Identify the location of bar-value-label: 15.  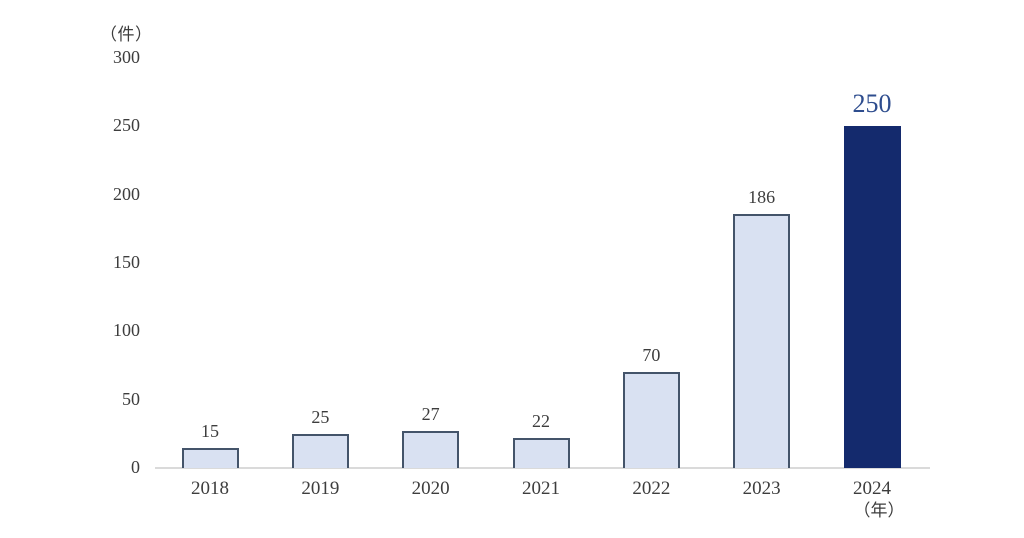
(210, 430).